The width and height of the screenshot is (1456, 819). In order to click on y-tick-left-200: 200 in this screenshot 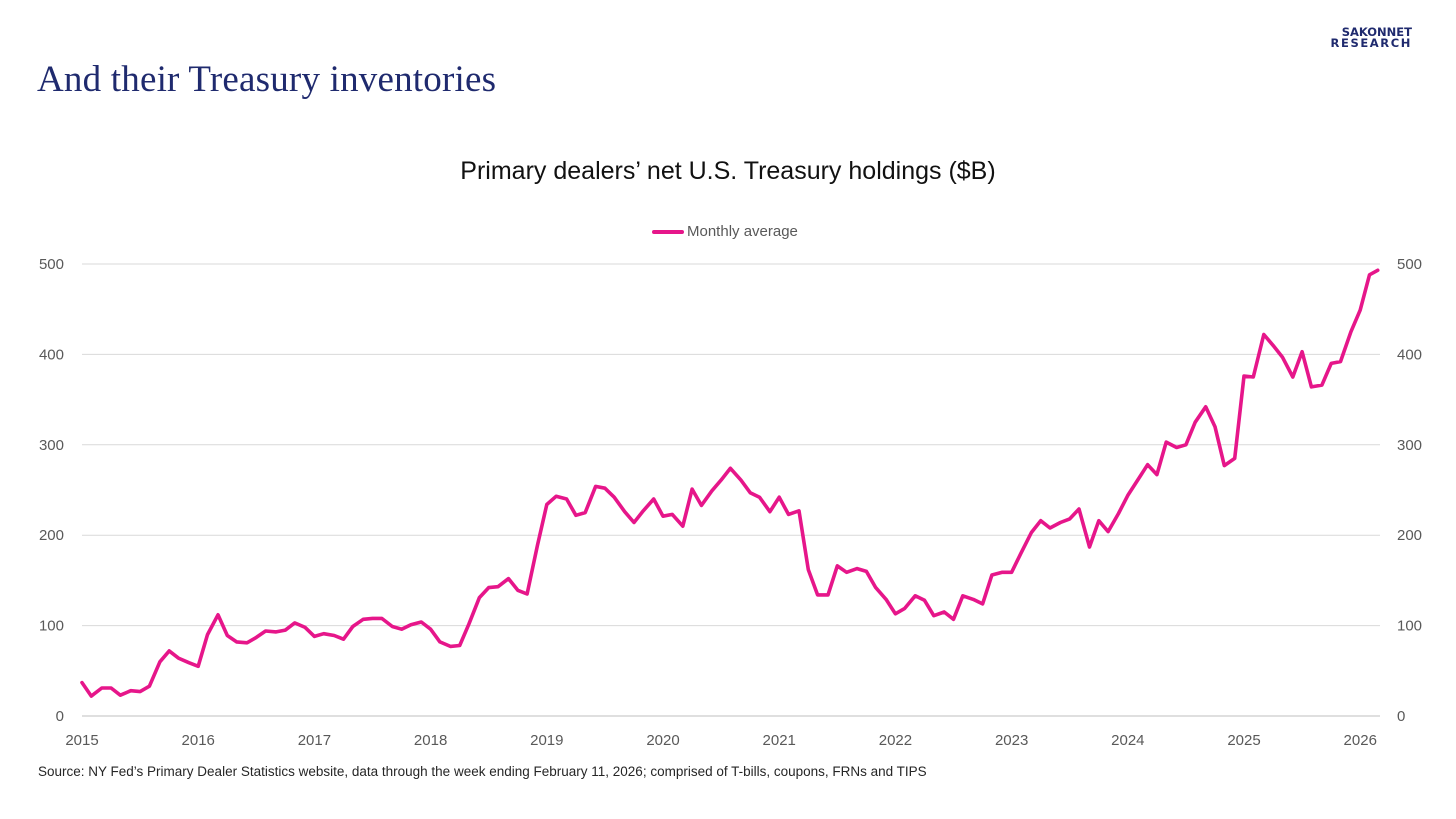, I will do `click(51, 535)`.